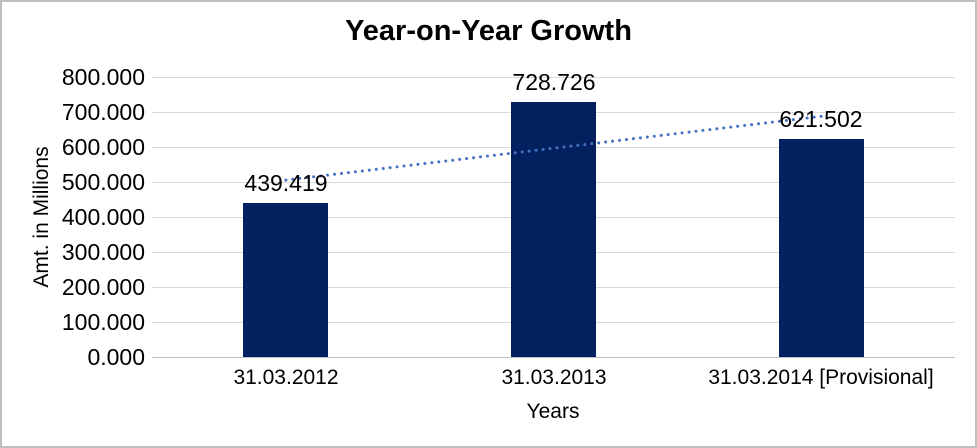 The image size is (977, 448). What do you see at coordinates (554, 82) in the screenshot?
I see `bar-data-label: 728.726` at bounding box center [554, 82].